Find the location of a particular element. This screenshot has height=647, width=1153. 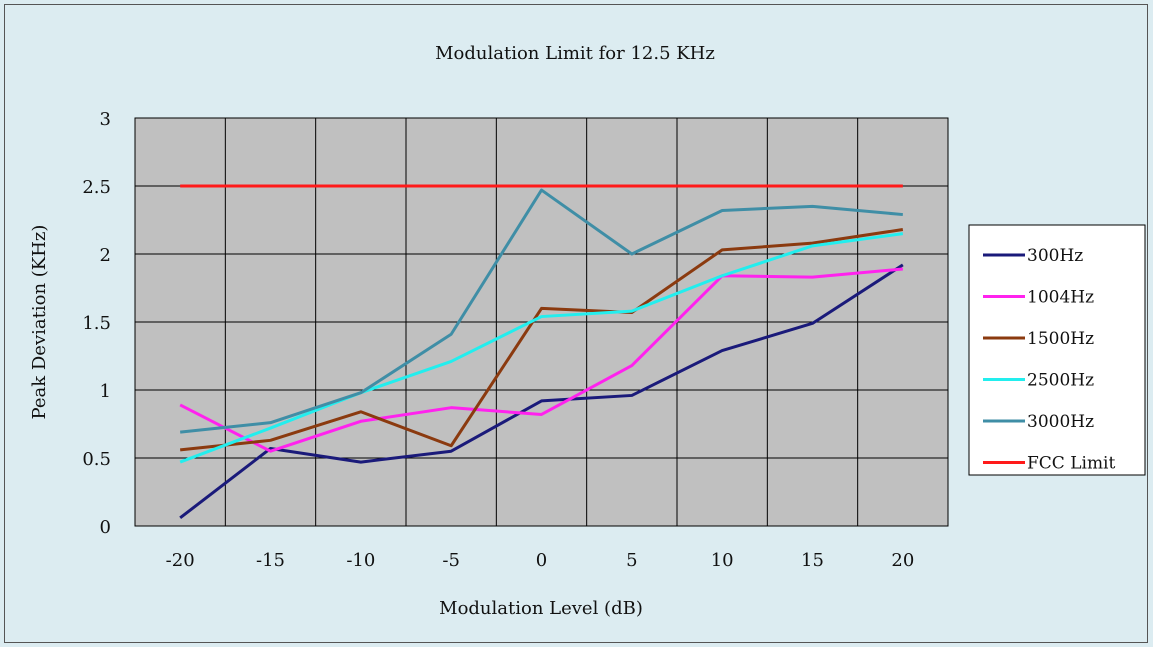

x-axis-ticks: -20 -15 -10 -5 0 5 10 15 20 is located at coordinates (540, 560).